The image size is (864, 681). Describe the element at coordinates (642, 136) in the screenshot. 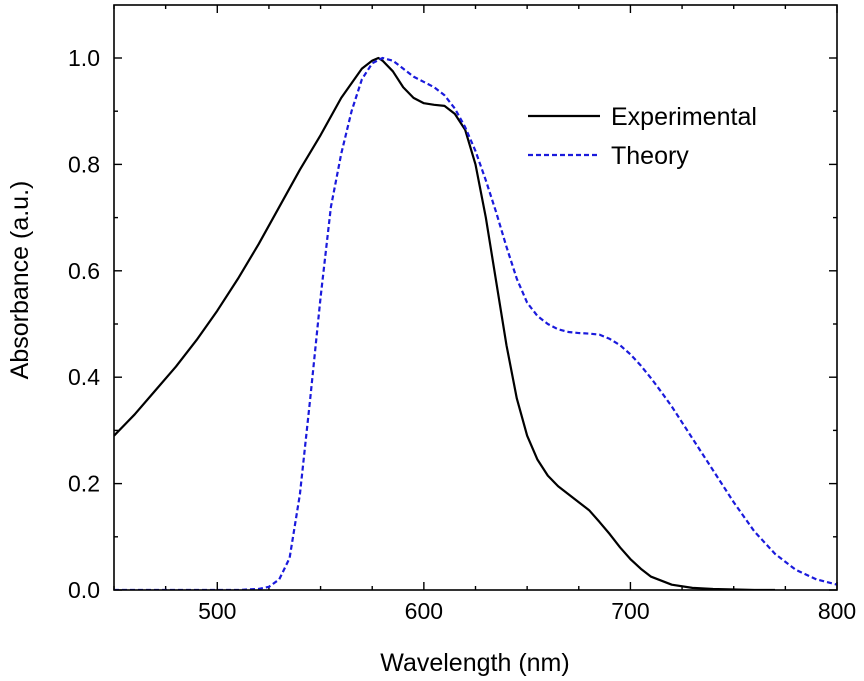

I see `legend: Experimental Theory` at that location.